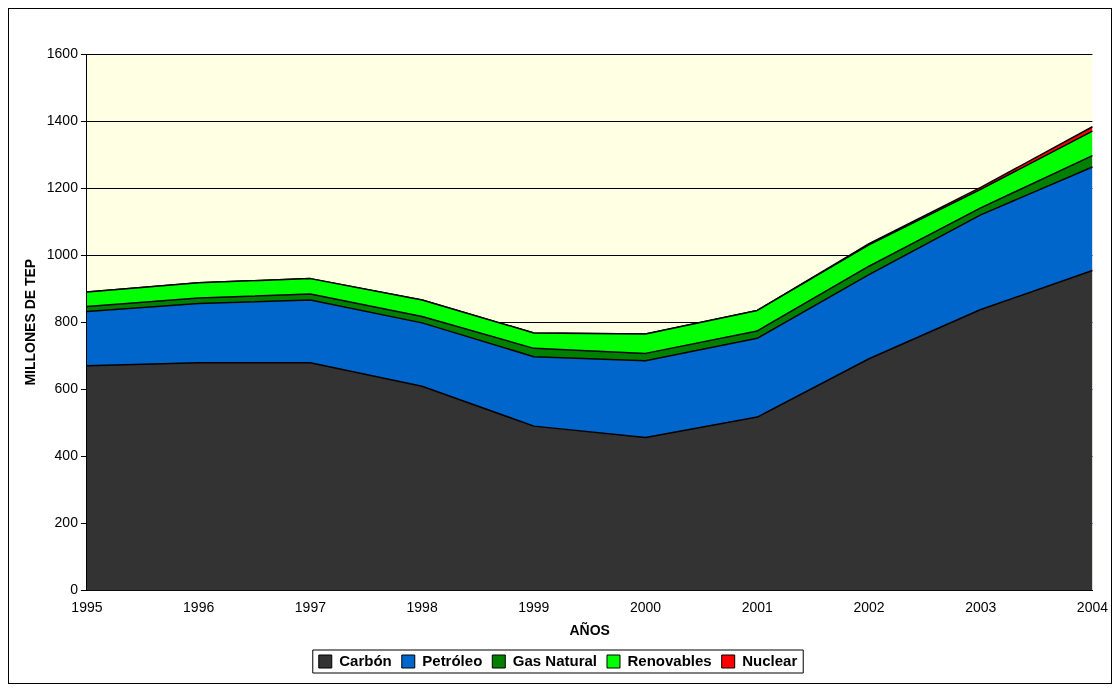  Describe the element at coordinates (62, 254) in the screenshot. I see `y-tick-label: 1000` at that location.